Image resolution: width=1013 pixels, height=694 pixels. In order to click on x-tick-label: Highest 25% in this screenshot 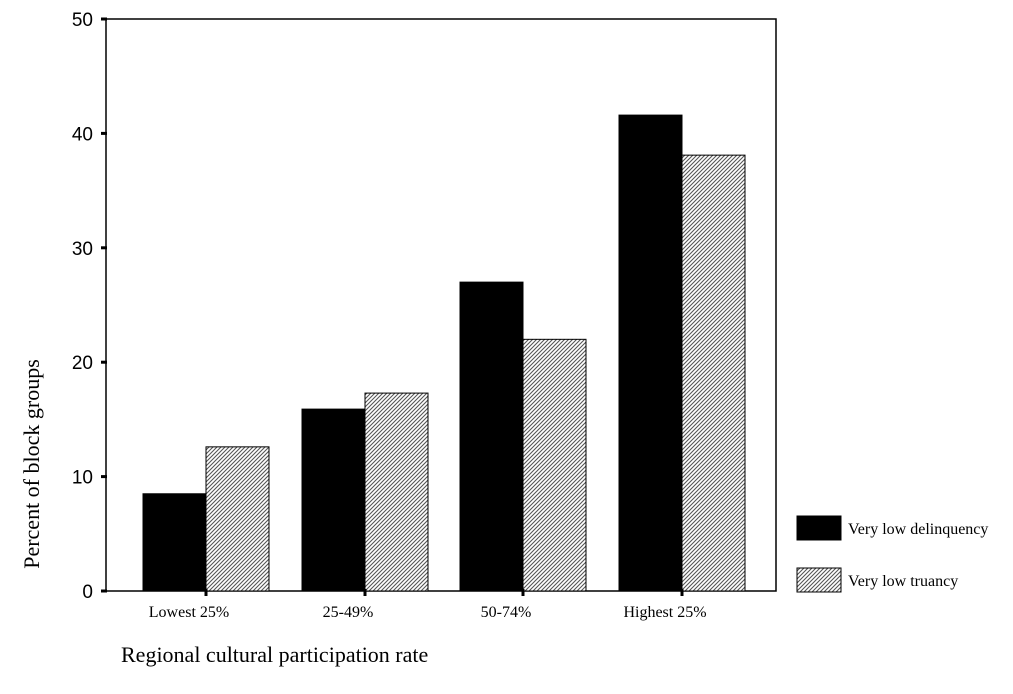, I will do `click(664, 612)`.